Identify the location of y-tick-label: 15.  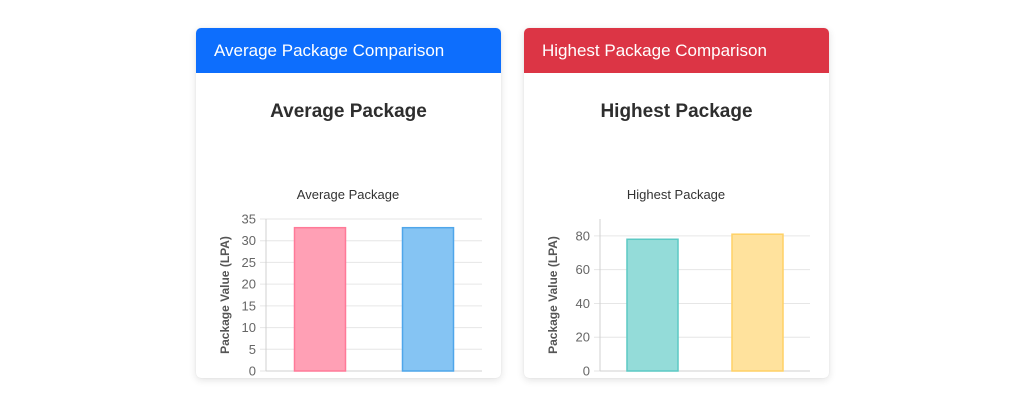
(249, 305).